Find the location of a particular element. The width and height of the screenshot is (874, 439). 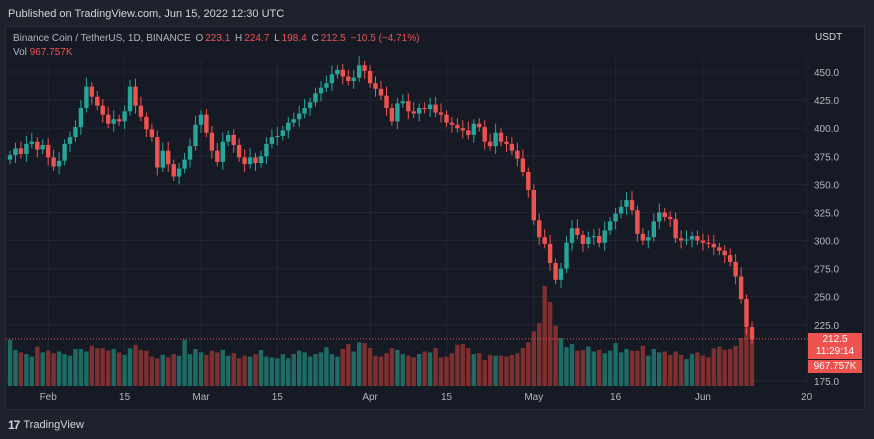

tradingview-logo: 17 TradingView is located at coordinates (46, 425).